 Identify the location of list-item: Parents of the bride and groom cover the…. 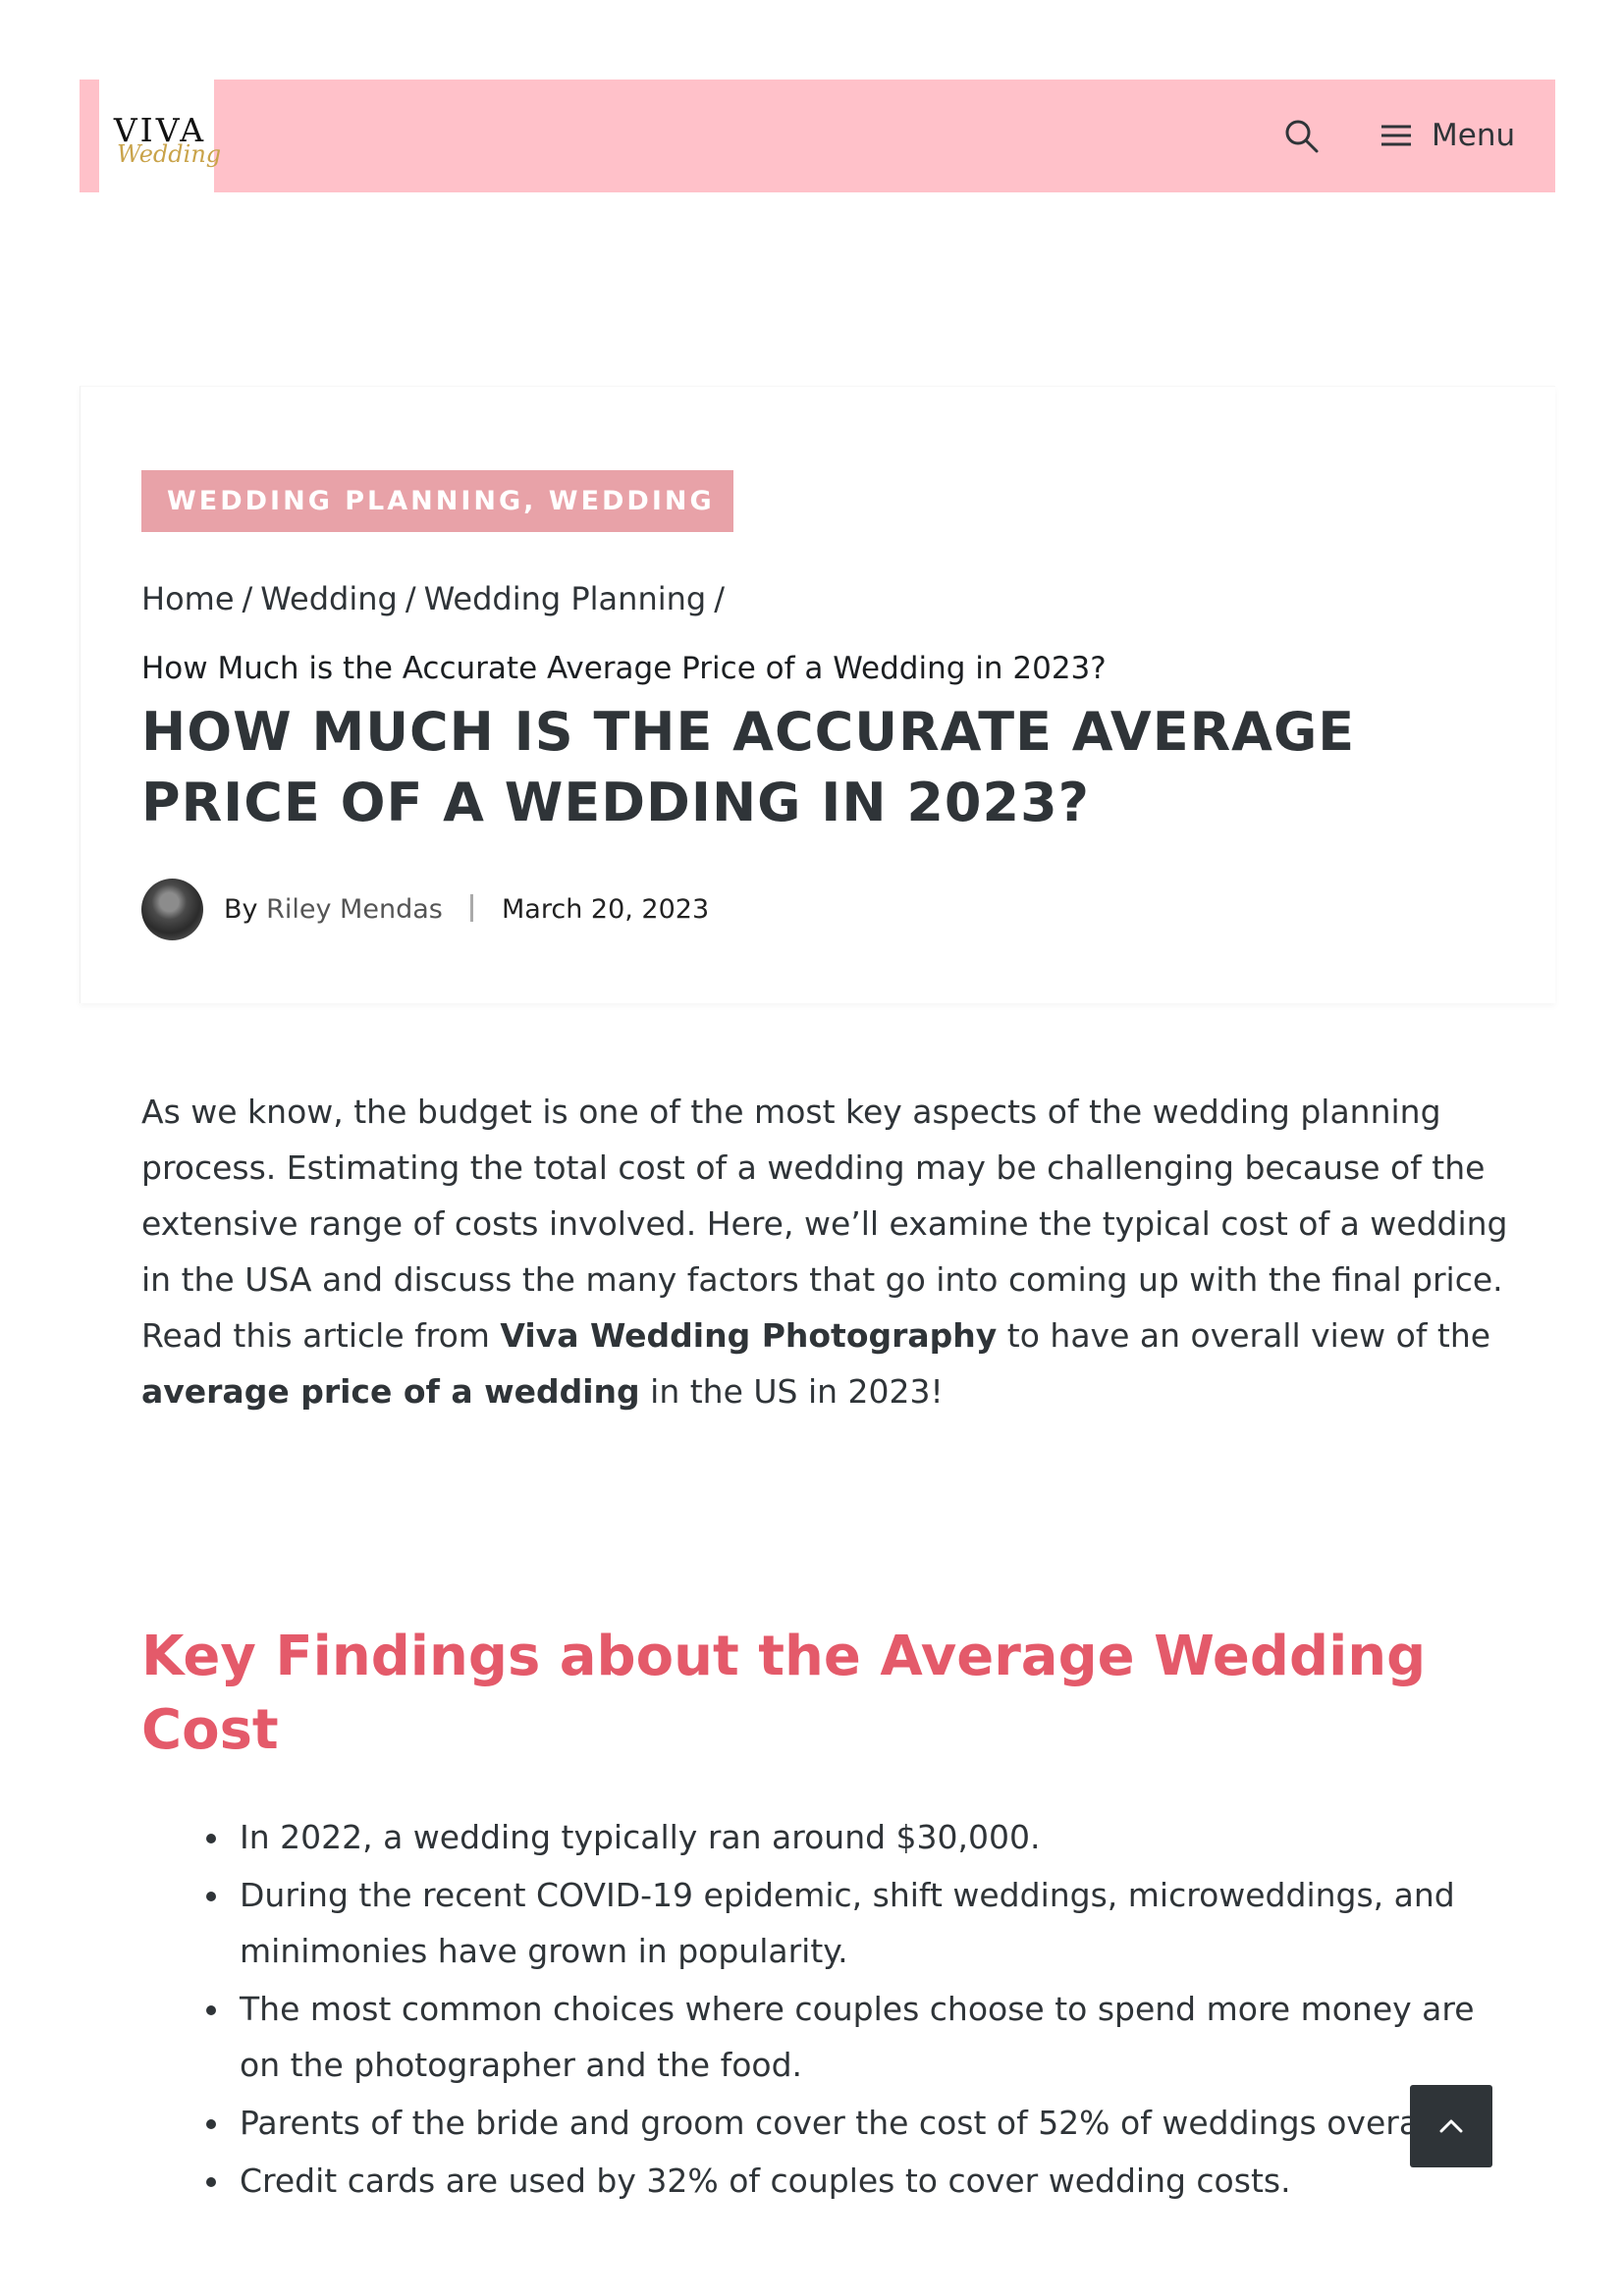
(861, 2123).